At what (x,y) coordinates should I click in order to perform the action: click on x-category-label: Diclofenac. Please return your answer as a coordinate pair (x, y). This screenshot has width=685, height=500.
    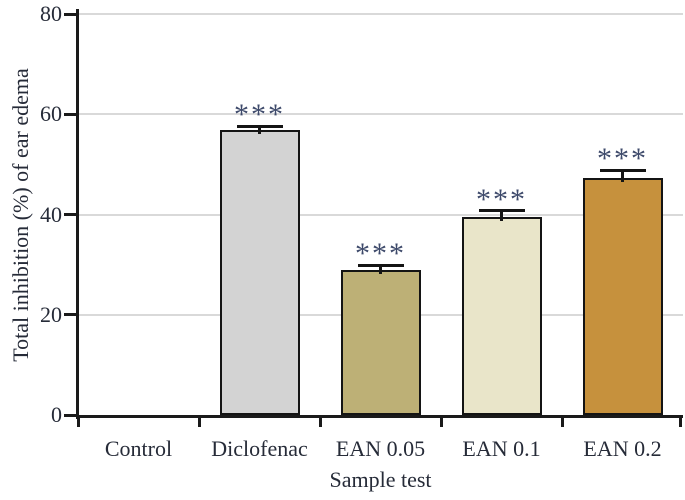
    Looking at the image, I should click on (259, 448).